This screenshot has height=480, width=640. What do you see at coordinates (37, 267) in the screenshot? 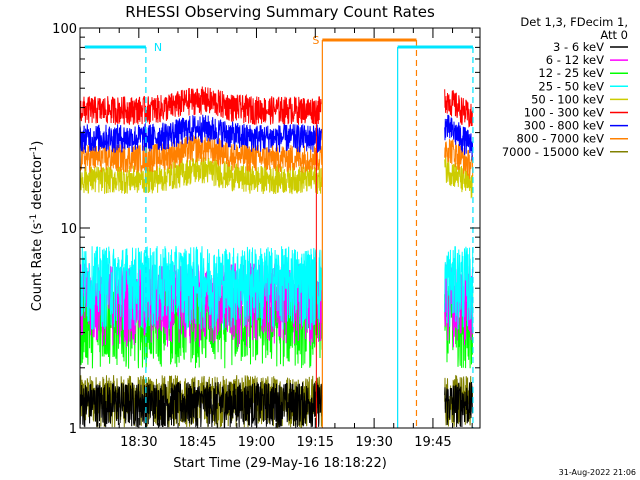
I see `y-axis-label-main: Count Rate (s` at bounding box center [37, 267].